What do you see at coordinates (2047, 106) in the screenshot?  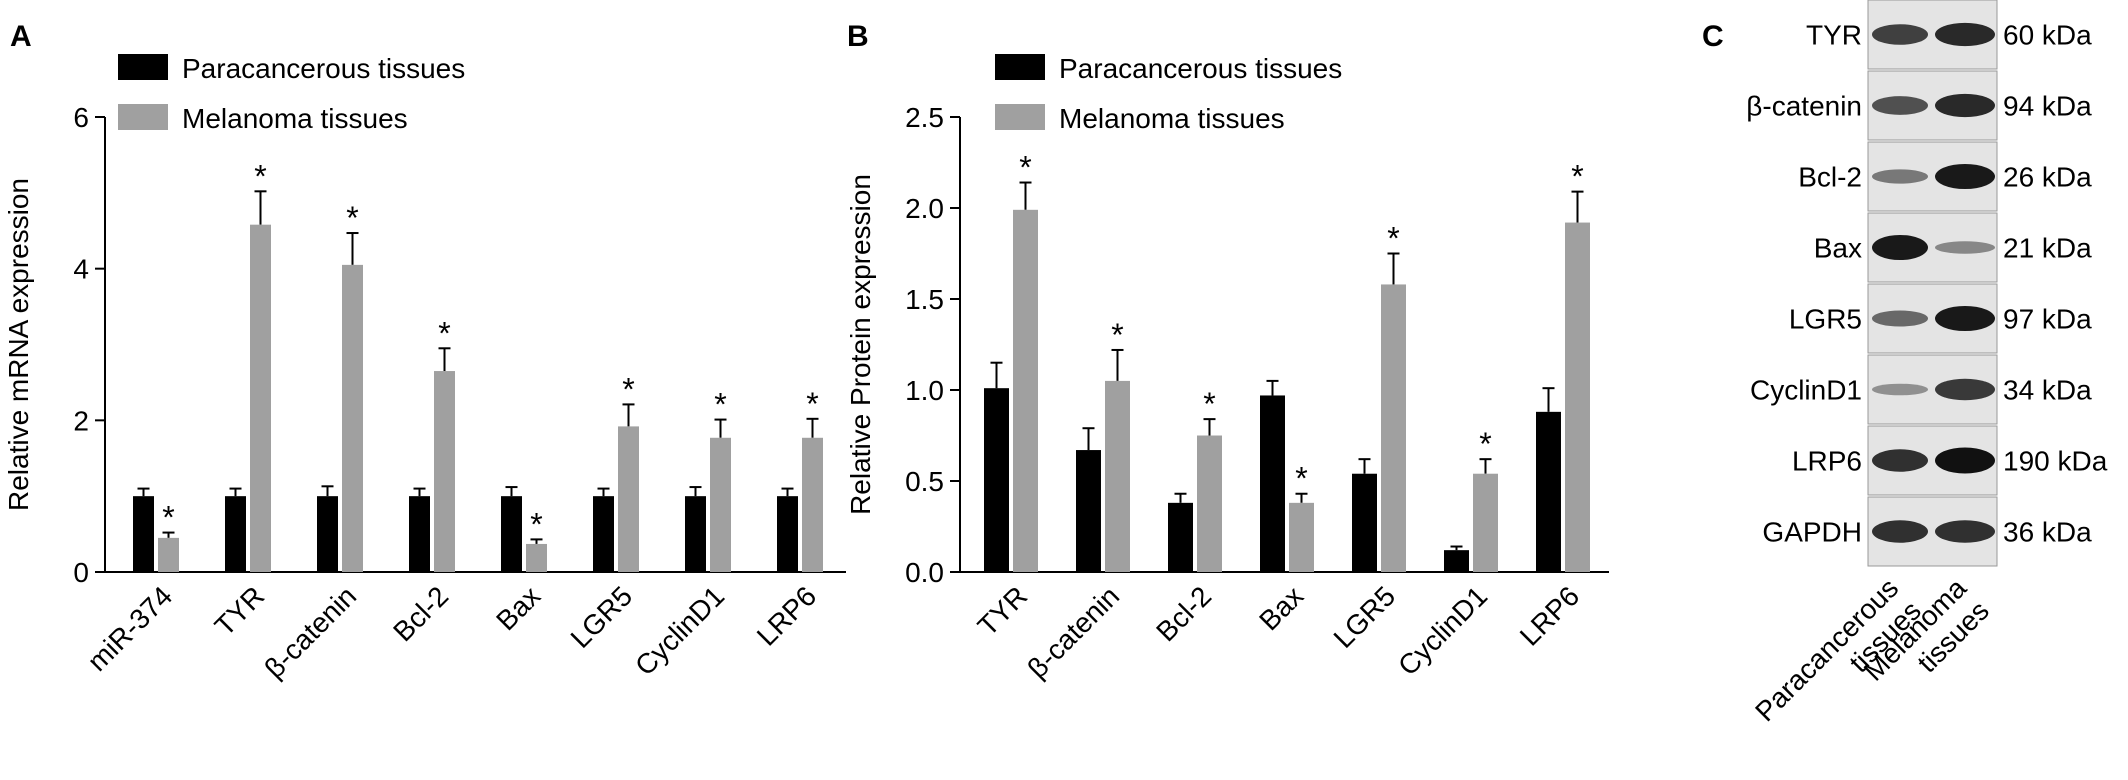 I see `blot-size-label: 94 kDa` at bounding box center [2047, 106].